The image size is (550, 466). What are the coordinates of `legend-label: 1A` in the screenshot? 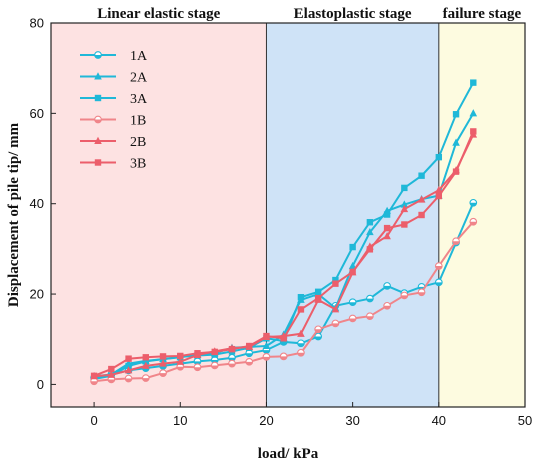 It's located at (139, 56).